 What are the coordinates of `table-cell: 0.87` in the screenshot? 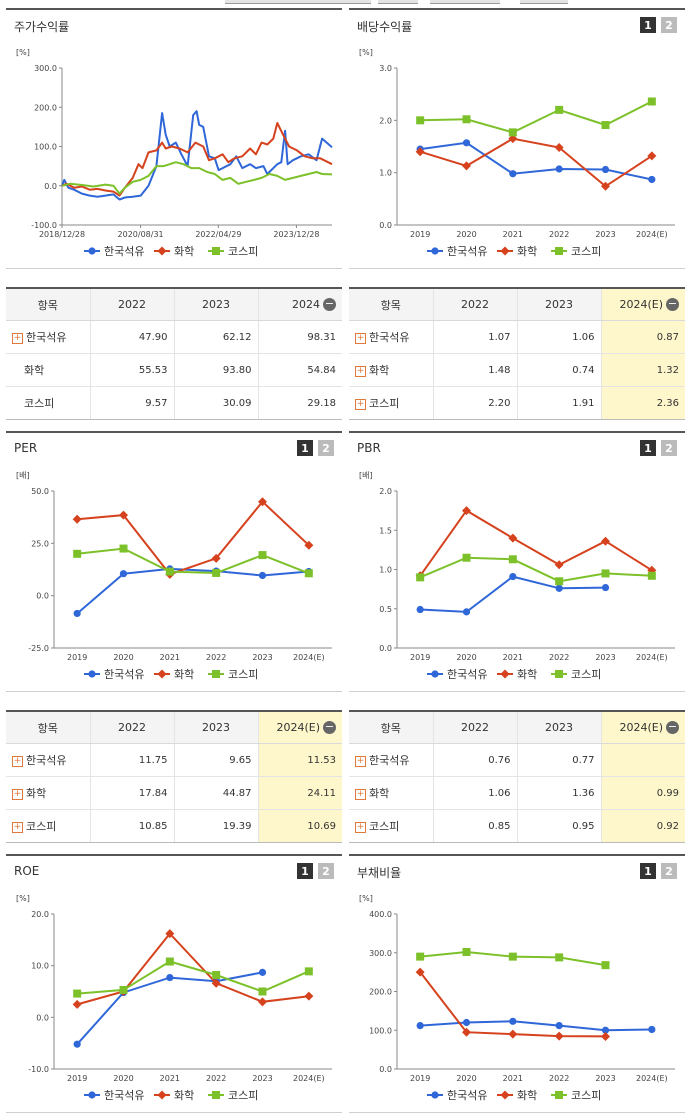 It's located at (643, 337).